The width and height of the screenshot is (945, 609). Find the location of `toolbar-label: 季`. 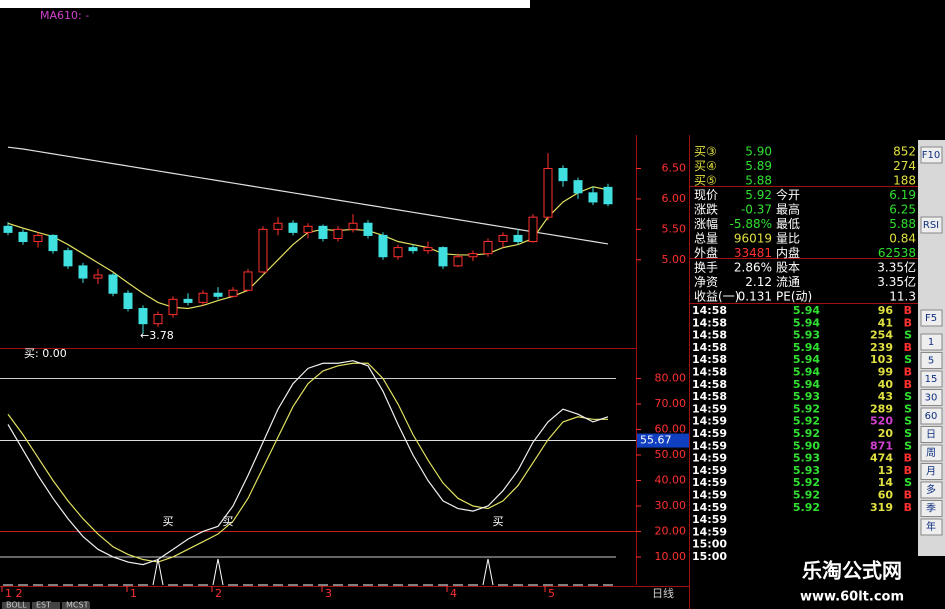

toolbar-label: 季 is located at coordinates (931, 509).